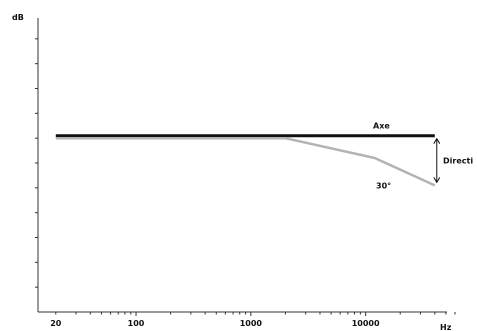  Describe the element at coordinates (366, 323) in the screenshot. I see `x-tick-label: 10000` at that location.